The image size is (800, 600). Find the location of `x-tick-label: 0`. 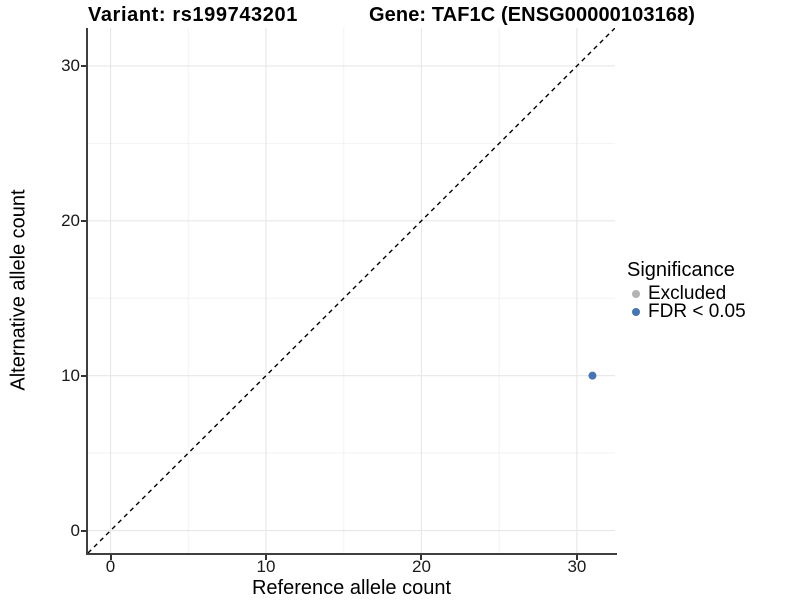

x-tick-label: 0 is located at coordinates (110, 566).